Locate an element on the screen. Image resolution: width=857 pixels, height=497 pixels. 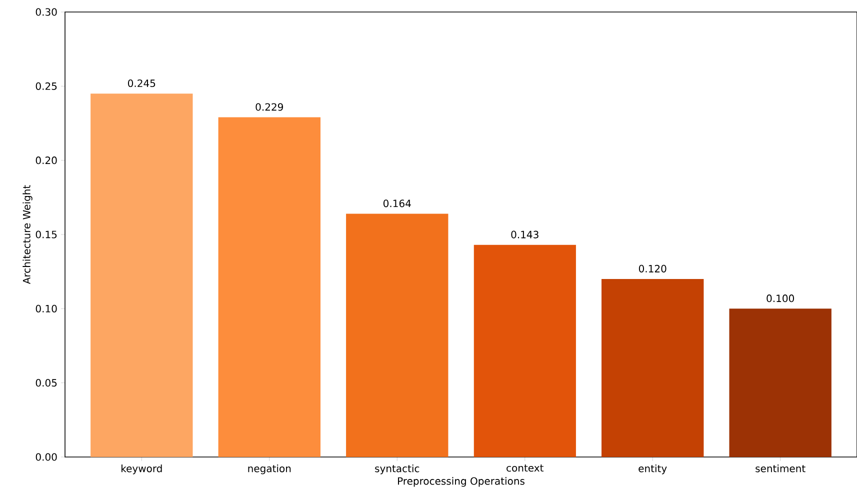
data-label: 0.245 is located at coordinates (142, 83).